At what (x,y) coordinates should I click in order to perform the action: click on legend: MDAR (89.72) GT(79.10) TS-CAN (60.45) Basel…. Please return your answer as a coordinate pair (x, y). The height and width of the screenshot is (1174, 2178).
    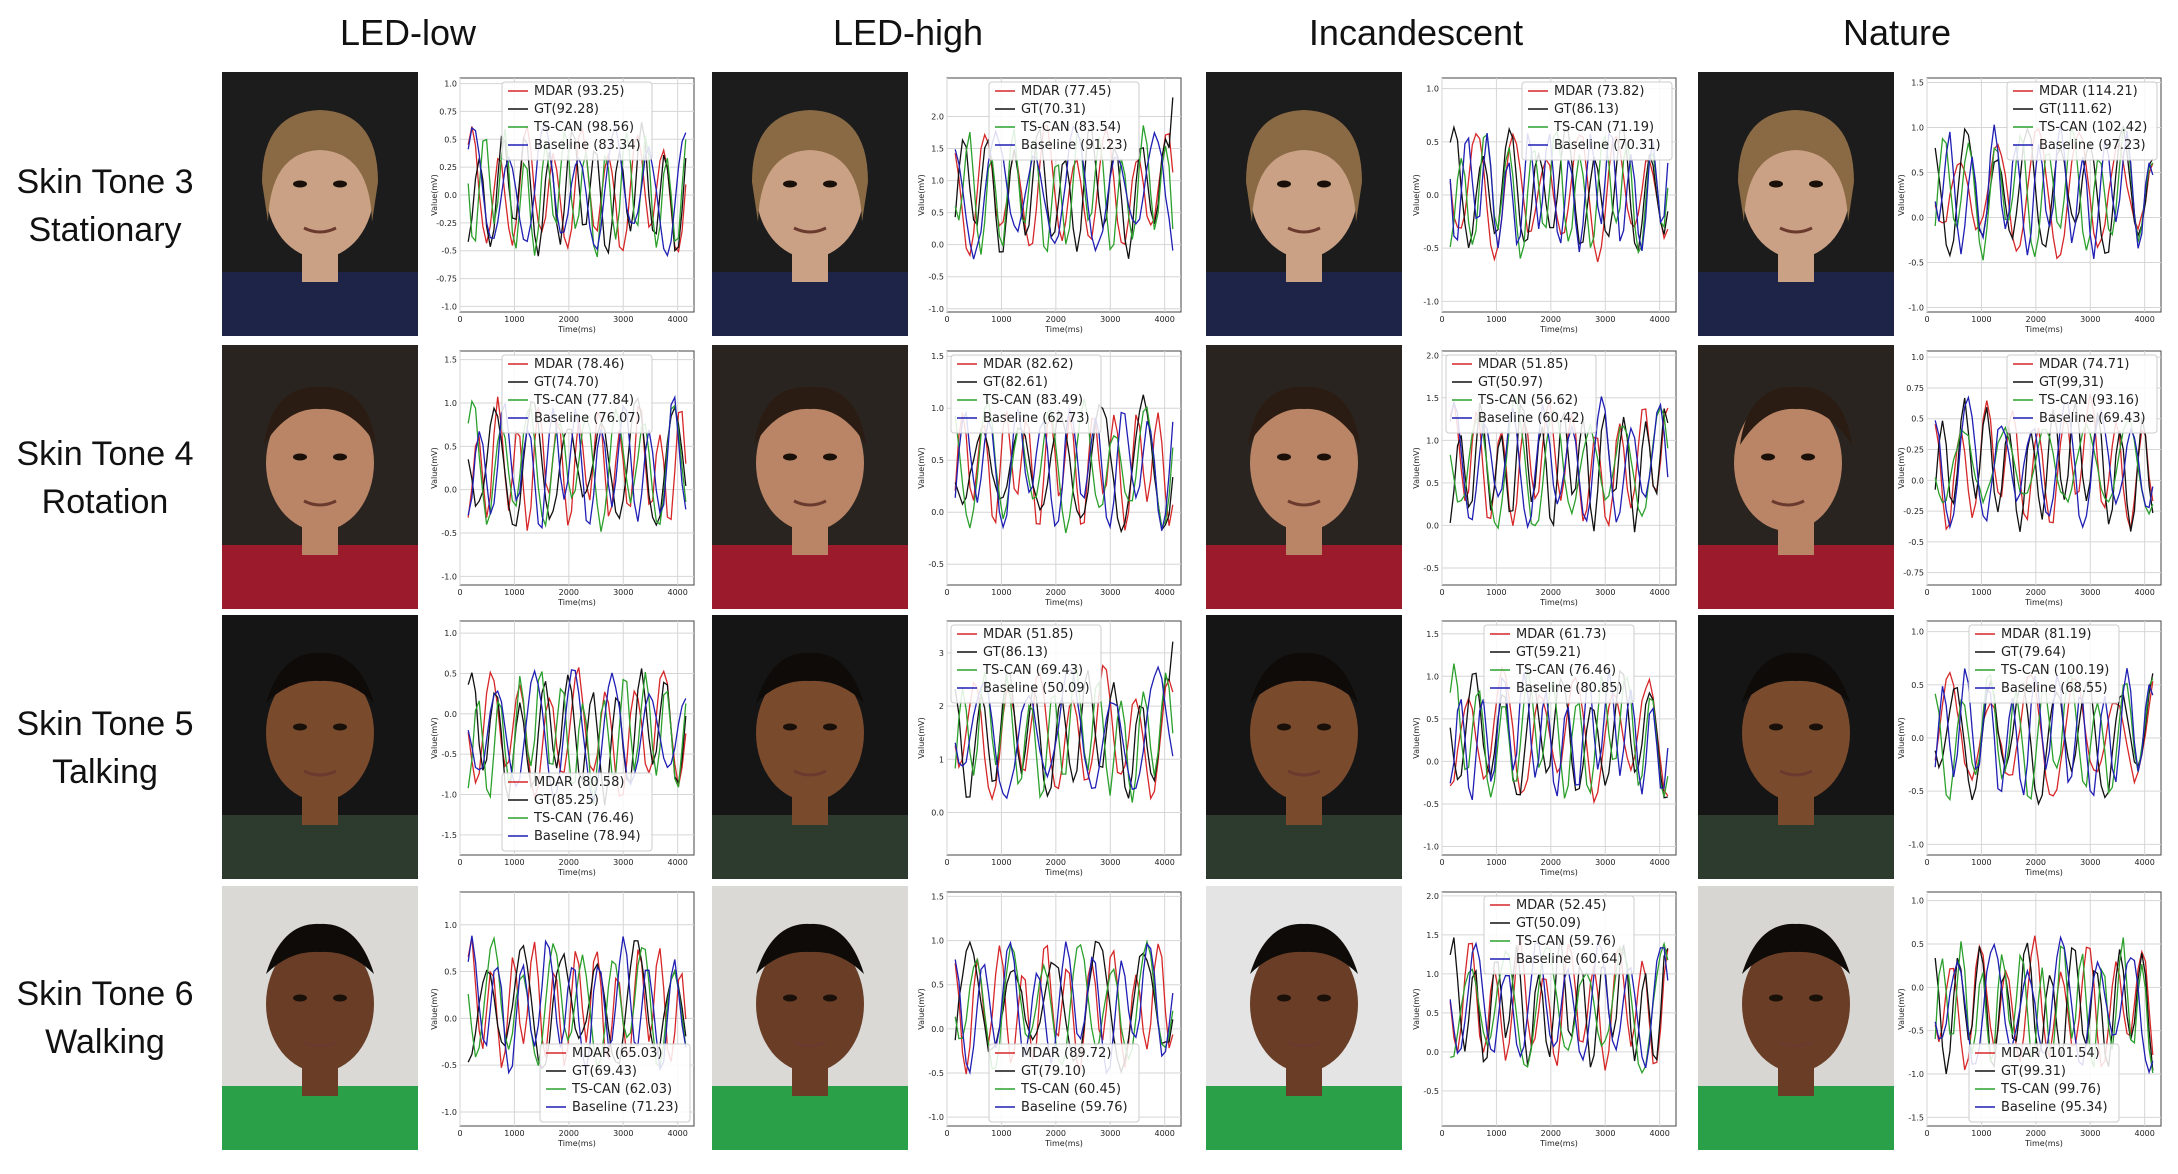
    Looking at the image, I should click on (1064, 1083).